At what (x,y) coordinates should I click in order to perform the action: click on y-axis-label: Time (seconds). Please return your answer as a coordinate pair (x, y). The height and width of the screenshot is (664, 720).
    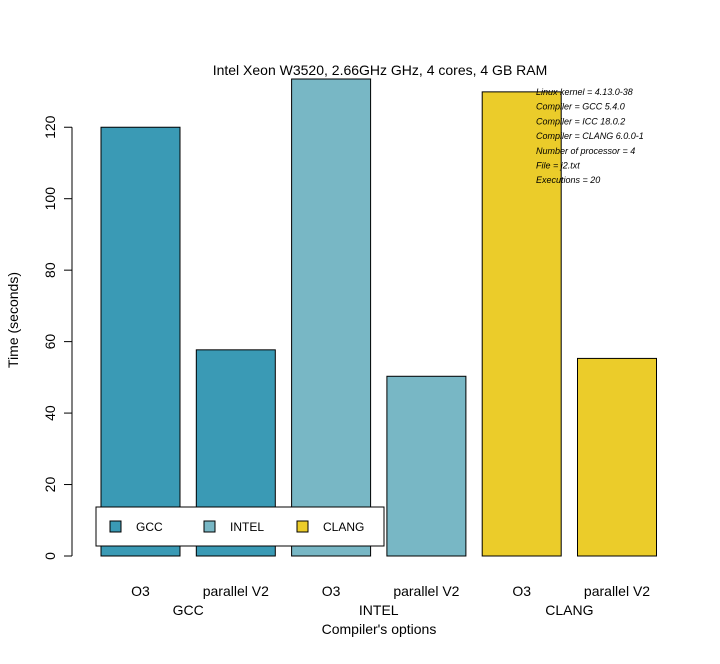
    Looking at the image, I should click on (13, 320).